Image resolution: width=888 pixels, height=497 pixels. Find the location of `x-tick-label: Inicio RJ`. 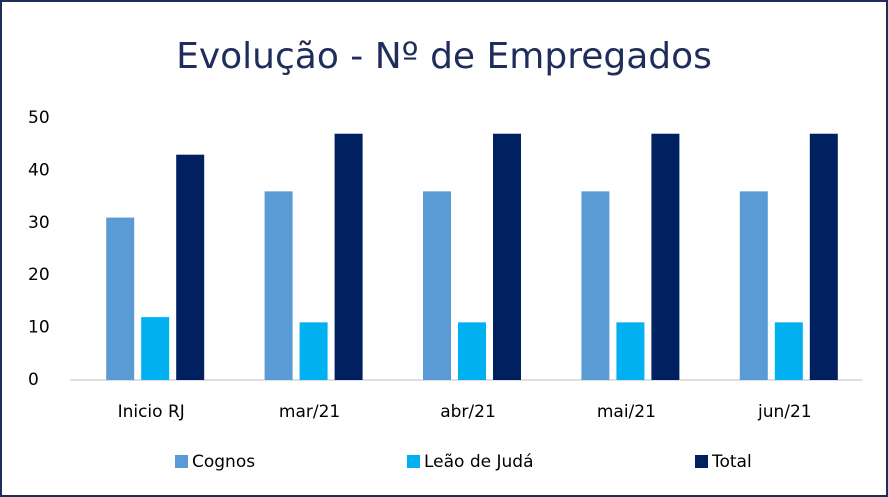

x-tick-label: Inicio RJ is located at coordinates (151, 412).